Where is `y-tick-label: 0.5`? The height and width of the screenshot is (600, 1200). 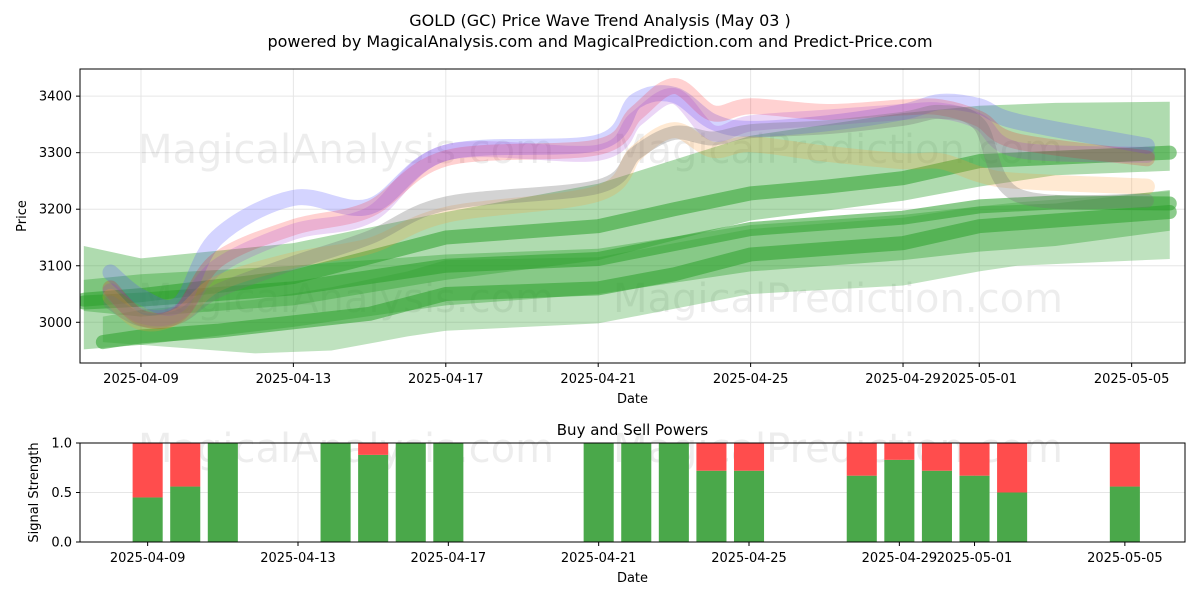 y-tick-label: 0.5 is located at coordinates (61, 493).